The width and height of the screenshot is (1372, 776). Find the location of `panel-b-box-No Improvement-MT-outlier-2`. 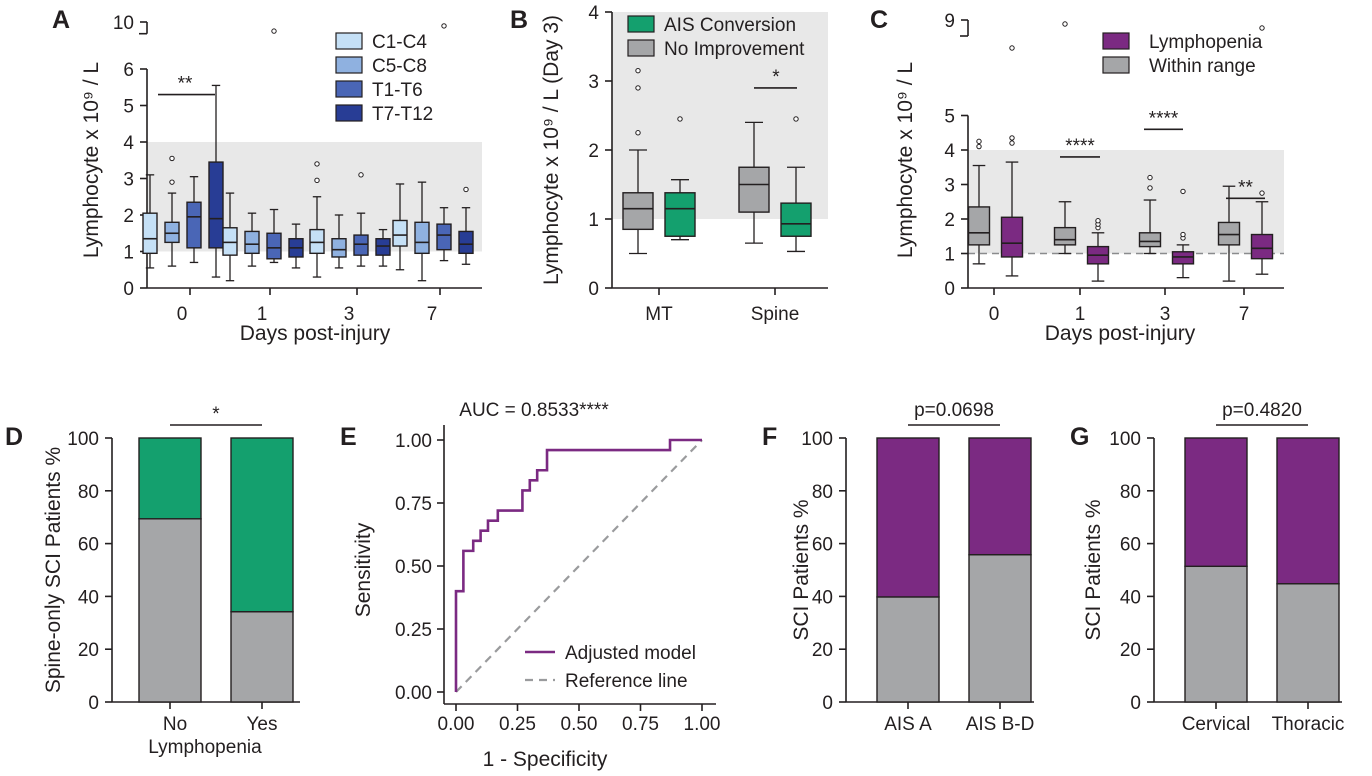

panel-b-box-No Improvement-MT-outlier-2 is located at coordinates (638, 70).